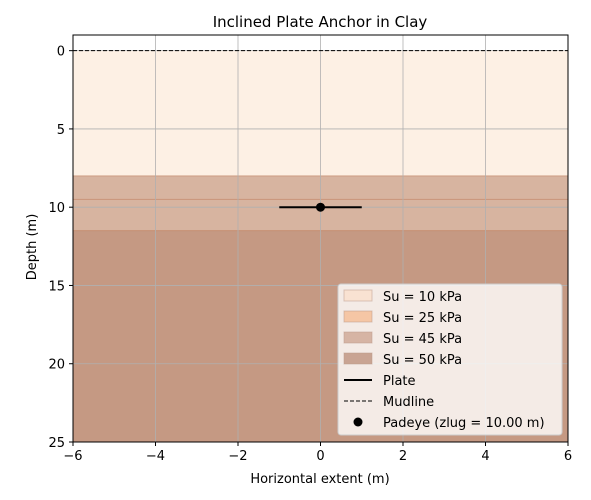 The image size is (591, 500). Describe the element at coordinates (61, 130) in the screenshot. I see `y-tick-label-1: 5` at that location.